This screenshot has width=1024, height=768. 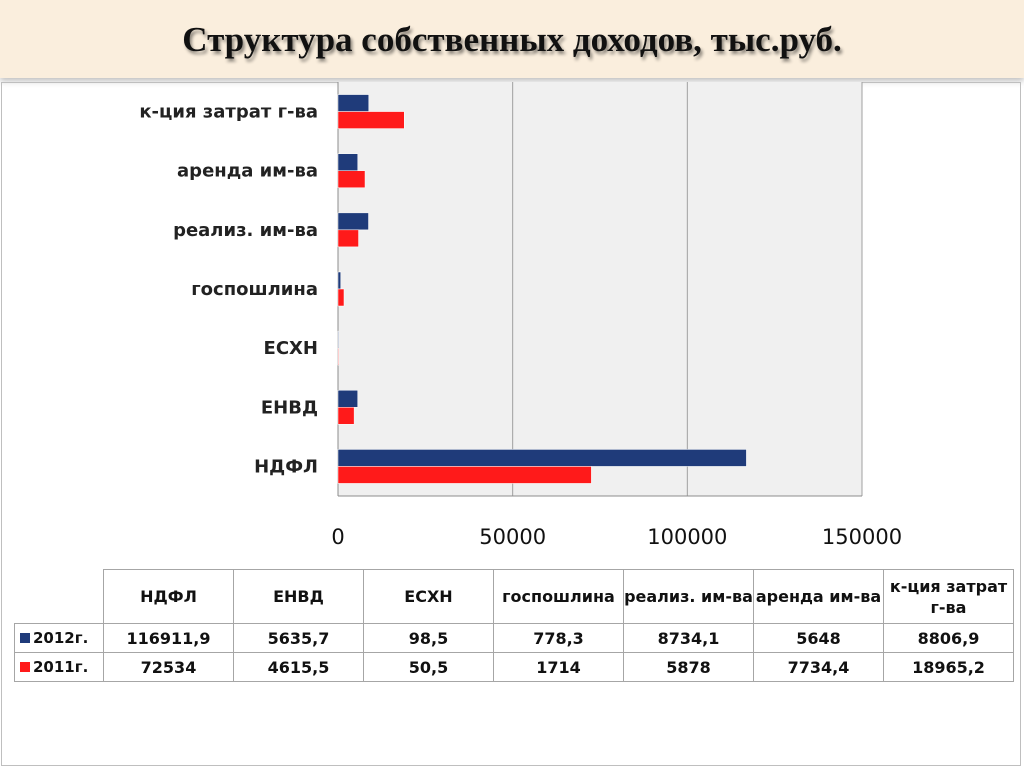 What do you see at coordinates (289, 407) in the screenshot?
I see `category-label: ЕНВД` at bounding box center [289, 407].